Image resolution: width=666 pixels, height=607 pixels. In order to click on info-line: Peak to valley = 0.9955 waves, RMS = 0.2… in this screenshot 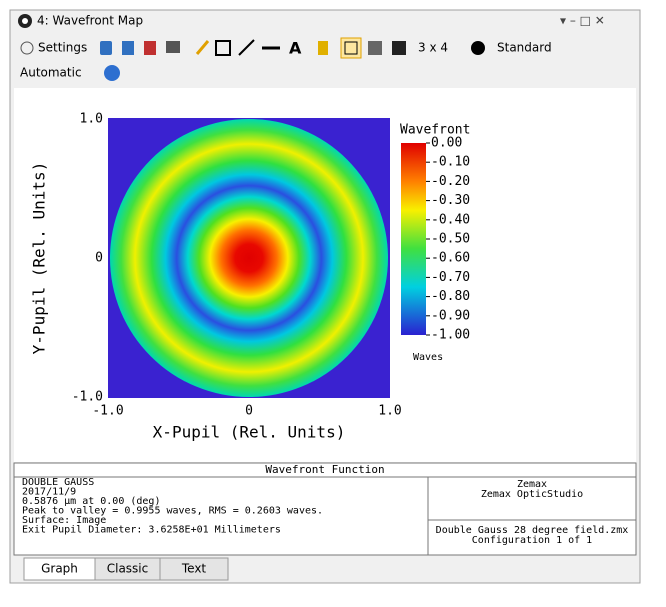, I will do `click(172, 511)`.